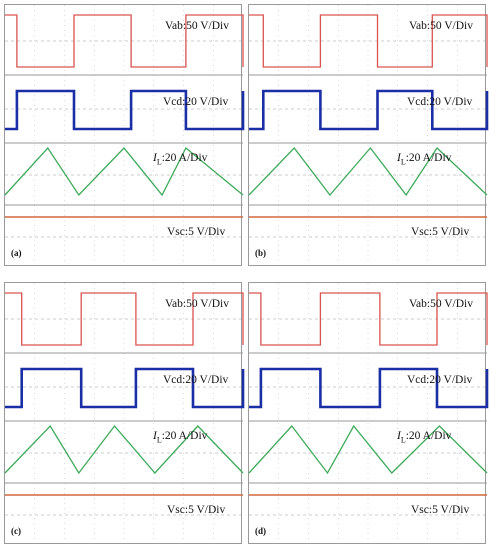 This screenshot has width=490, height=550. What do you see at coordinates (16, 531) in the screenshot?
I see `panel-letter: (c)` at bounding box center [16, 531].